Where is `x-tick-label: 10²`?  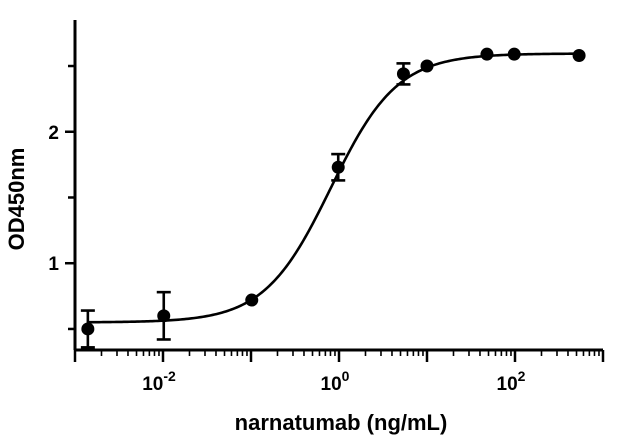 x-tick-label: 10² is located at coordinates (511, 381).